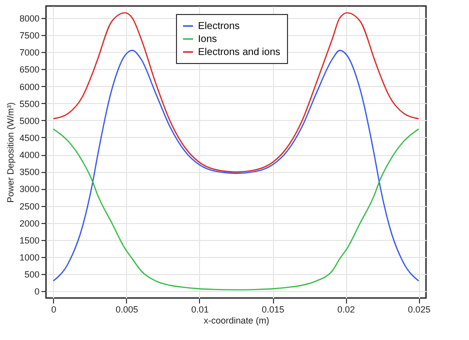  I want to click on y-tick-label: 6500, so click(29, 69).